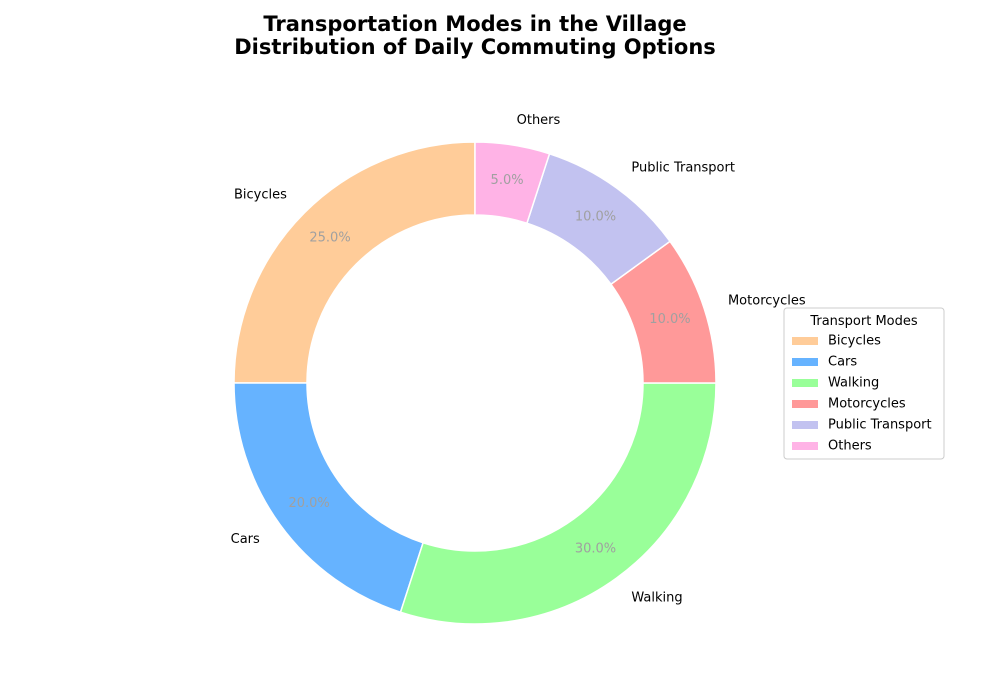 This screenshot has height=700, width=1000. What do you see at coordinates (880, 425) in the screenshot?
I see `legend-label-public-transport: Public Transport` at bounding box center [880, 425].